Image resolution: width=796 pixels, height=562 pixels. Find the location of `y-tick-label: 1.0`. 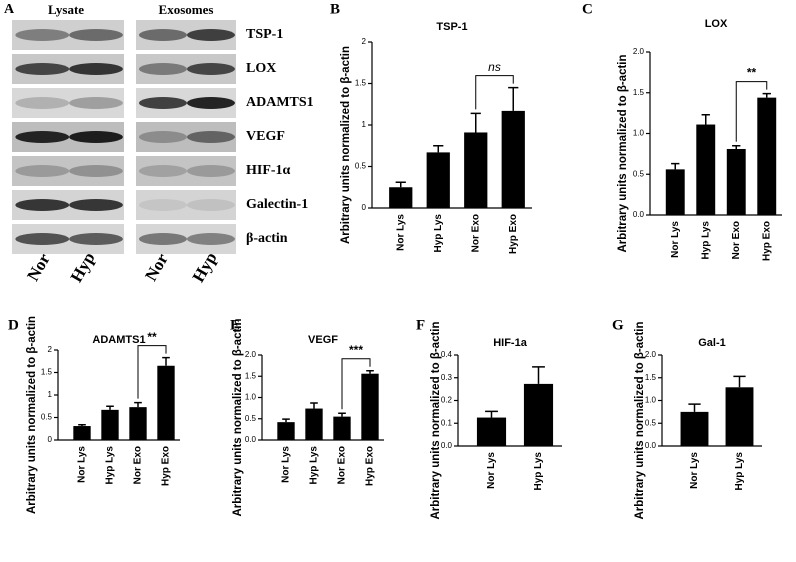

y-tick-label: 1.0 is located at coordinates (639, 133).